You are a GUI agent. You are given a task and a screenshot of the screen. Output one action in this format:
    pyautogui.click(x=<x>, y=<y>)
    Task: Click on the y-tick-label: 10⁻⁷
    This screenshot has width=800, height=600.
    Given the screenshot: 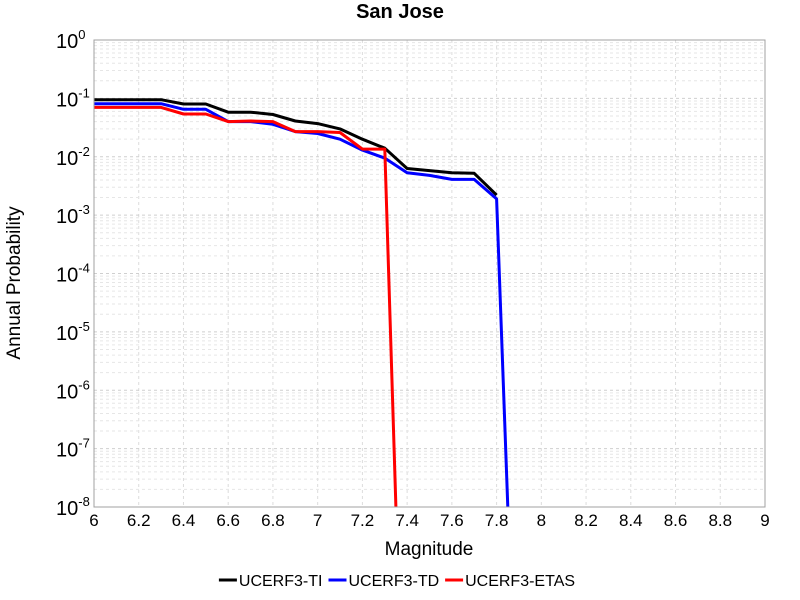 What is the action you would take?
    pyautogui.click(x=73, y=449)
    